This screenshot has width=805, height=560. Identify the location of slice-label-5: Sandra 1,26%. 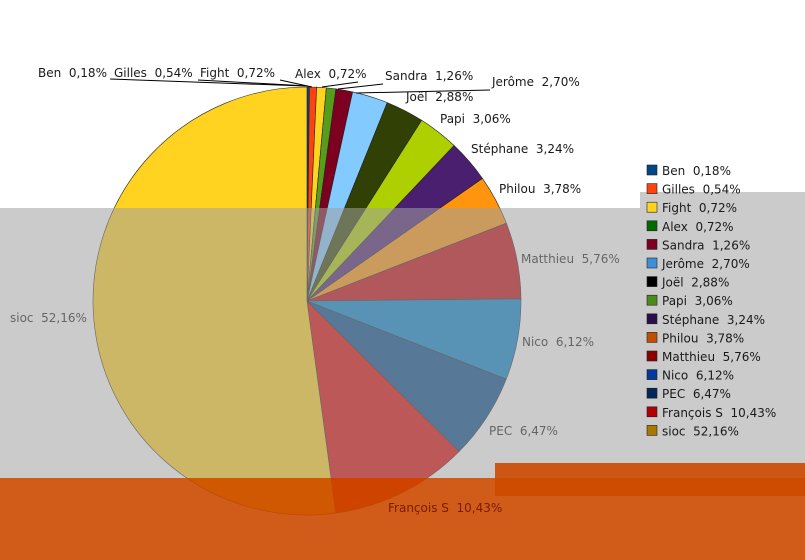
(429, 76).